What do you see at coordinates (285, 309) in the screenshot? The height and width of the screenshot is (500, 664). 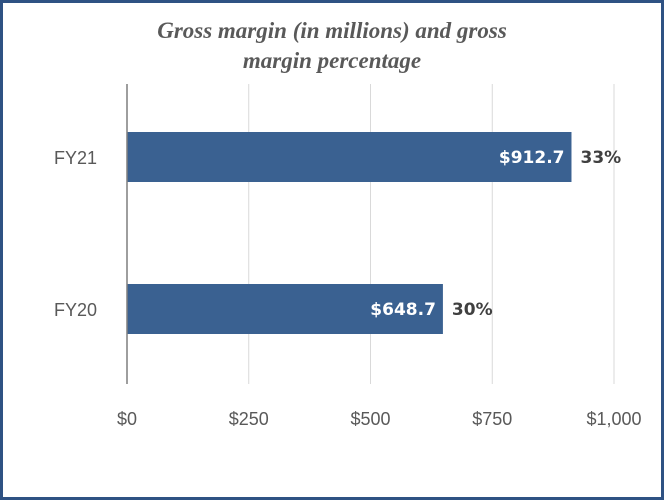 I see `bar-fy20` at bounding box center [285, 309].